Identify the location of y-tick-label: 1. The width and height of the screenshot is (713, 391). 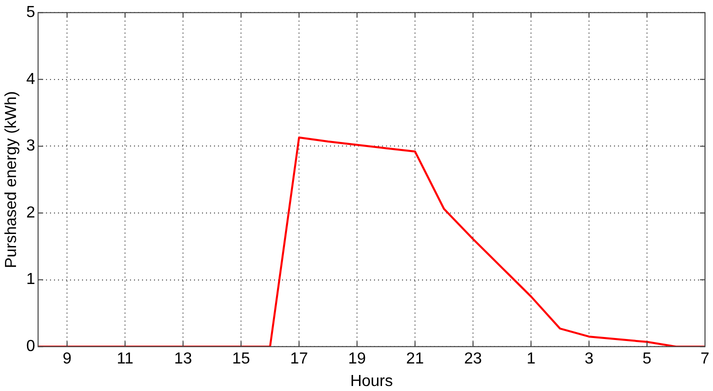
(31, 279).